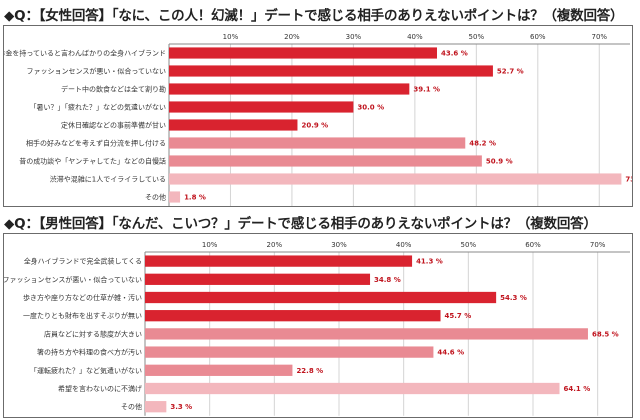  Describe the element at coordinates (181, 407) in the screenshot. I see `value-label: 3.3 %` at that location.